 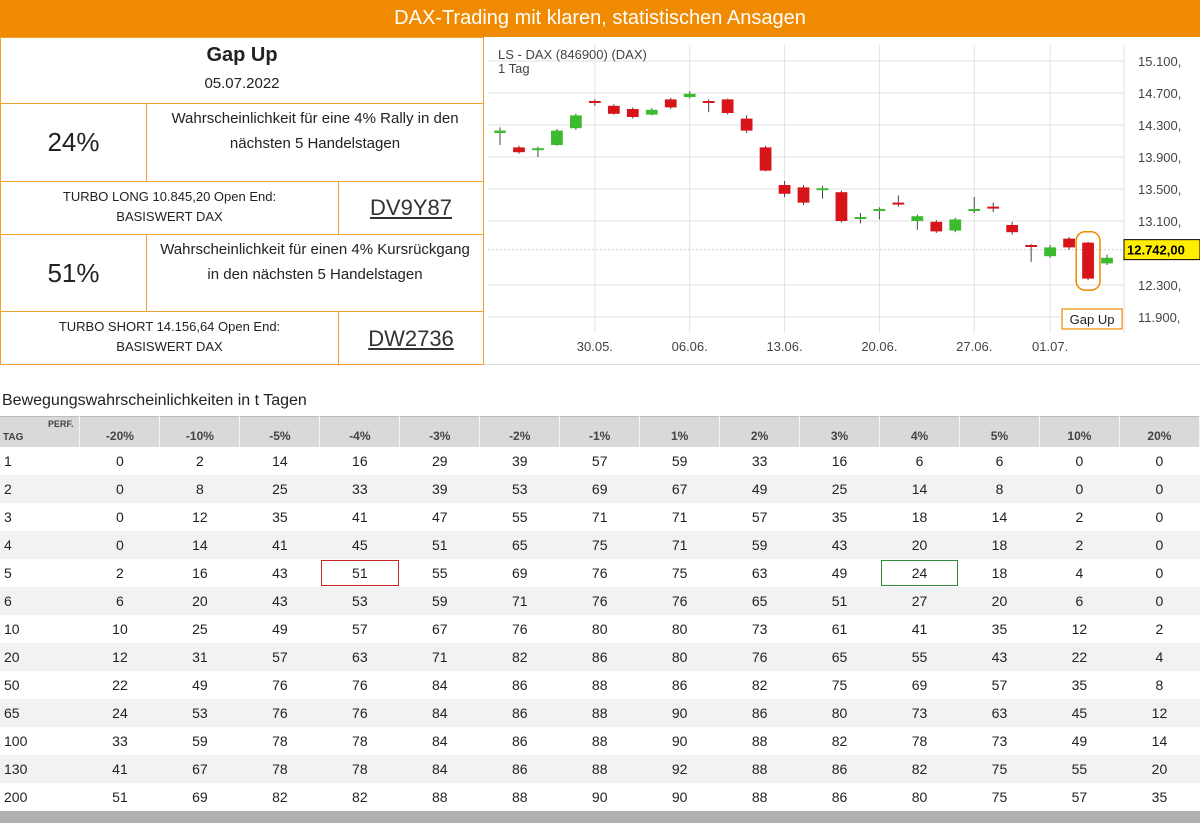 What do you see at coordinates (839, 460) in the screenshot?
I see `table-cell: 16` at bounding box center [839, 460].